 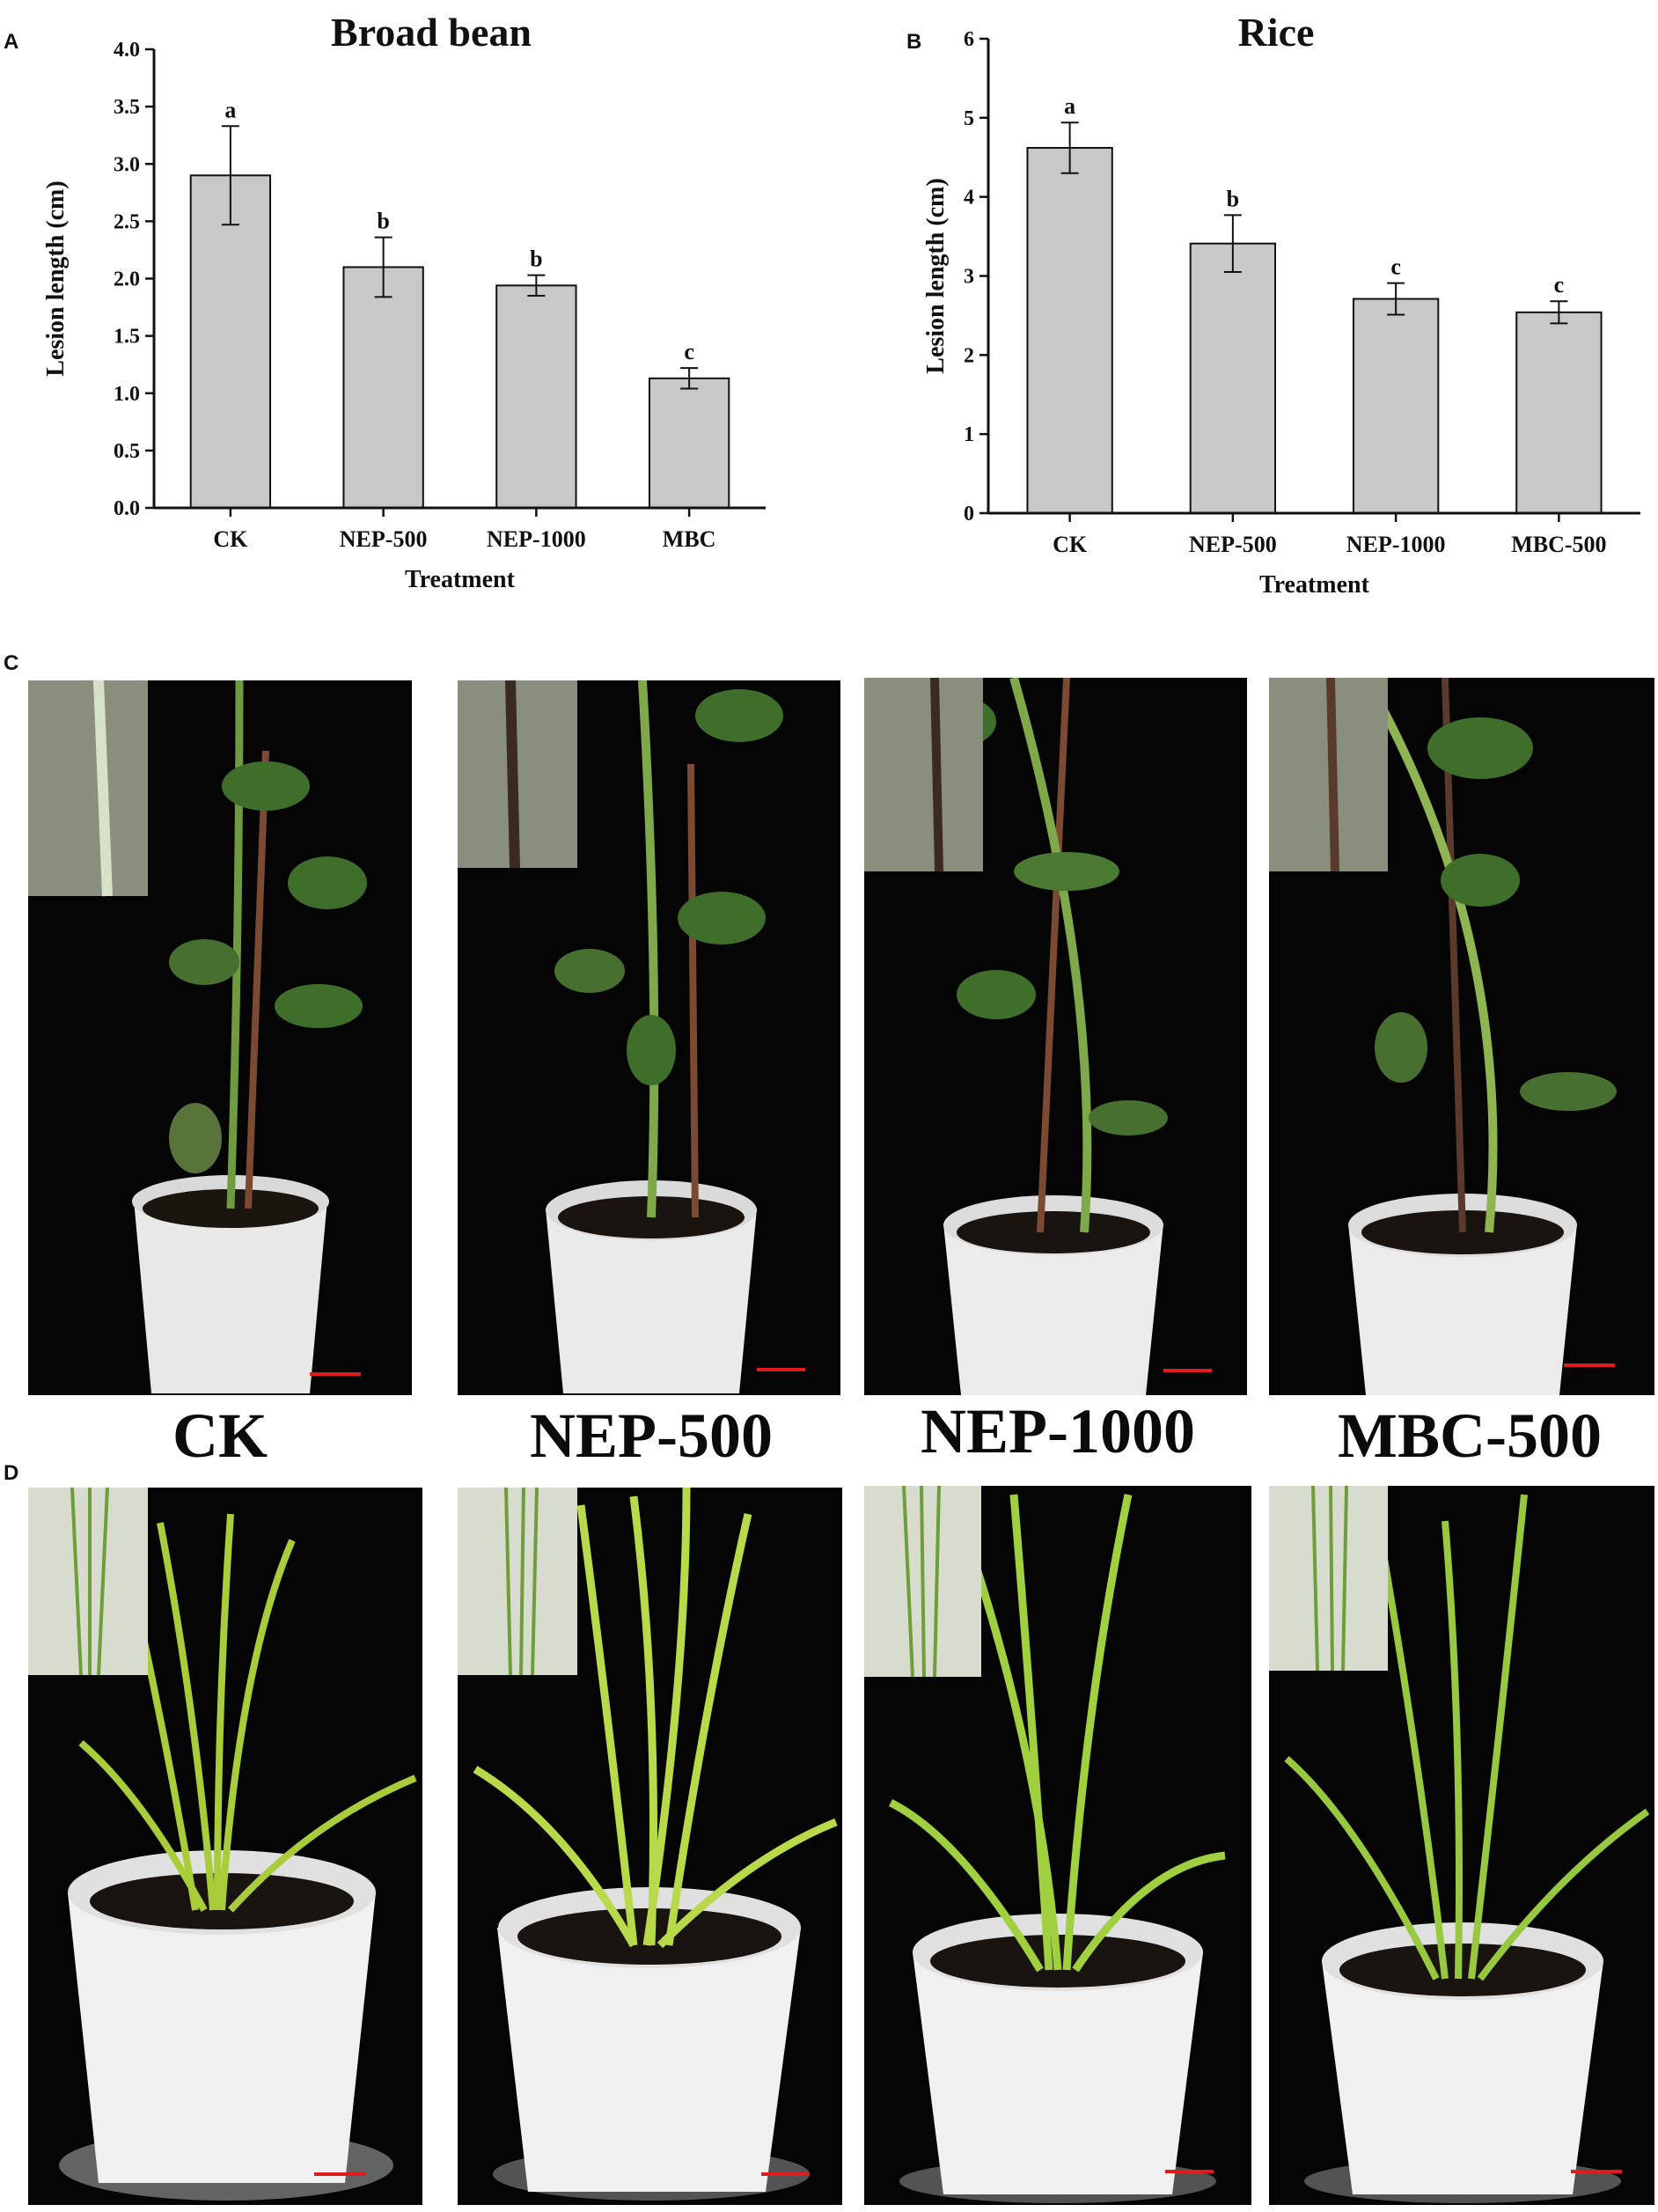 I want to click on y-tick-label: 3.5, so click(x=127, y=108).